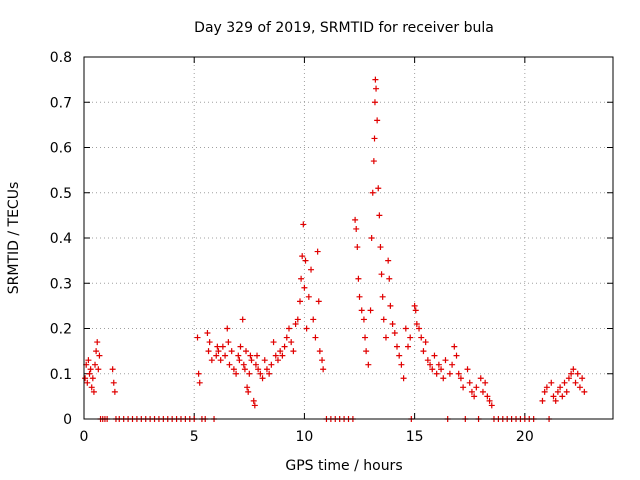 The height and width of the screenshot is (480, 640). Describe the element at coordinates (61, 330) in the screenshot. I see `y-tick-label: 0.2` at that location.